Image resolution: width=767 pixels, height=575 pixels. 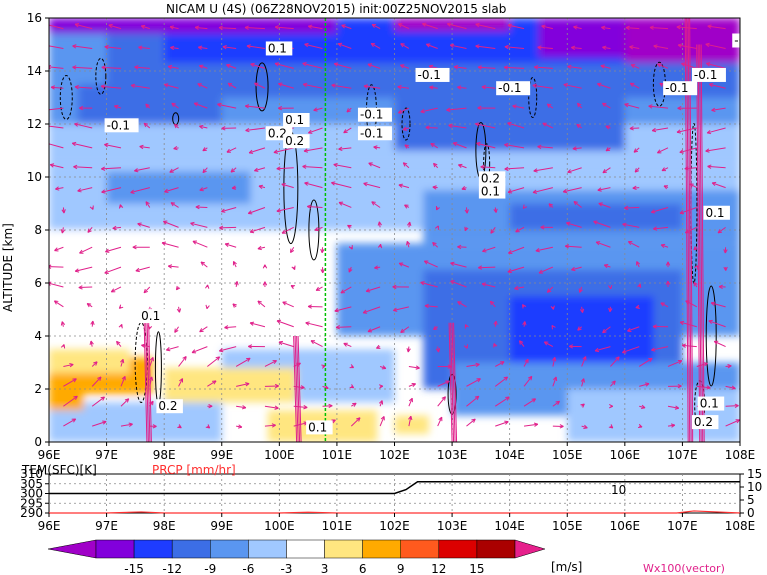 I want to click on x-tick-label: 103E, so click(x=452, y=455).